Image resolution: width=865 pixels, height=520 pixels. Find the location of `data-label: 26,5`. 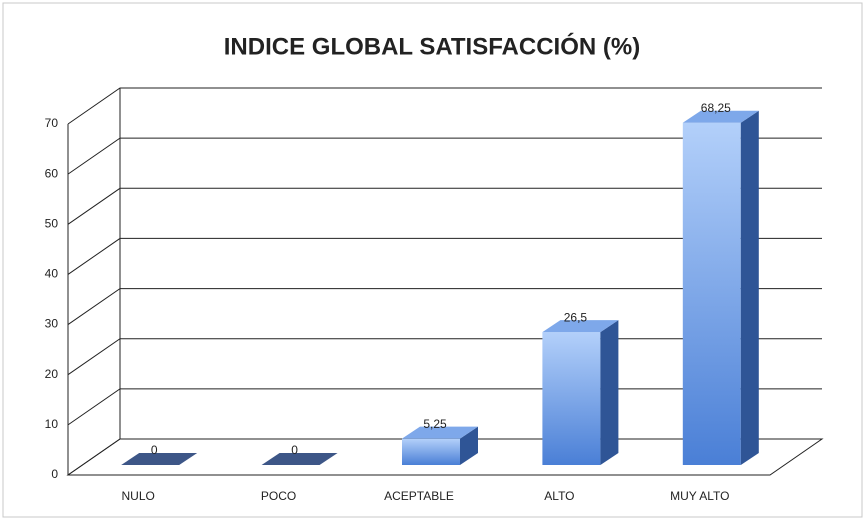

data-label: 26,5 is located at coordinates (576, 317).